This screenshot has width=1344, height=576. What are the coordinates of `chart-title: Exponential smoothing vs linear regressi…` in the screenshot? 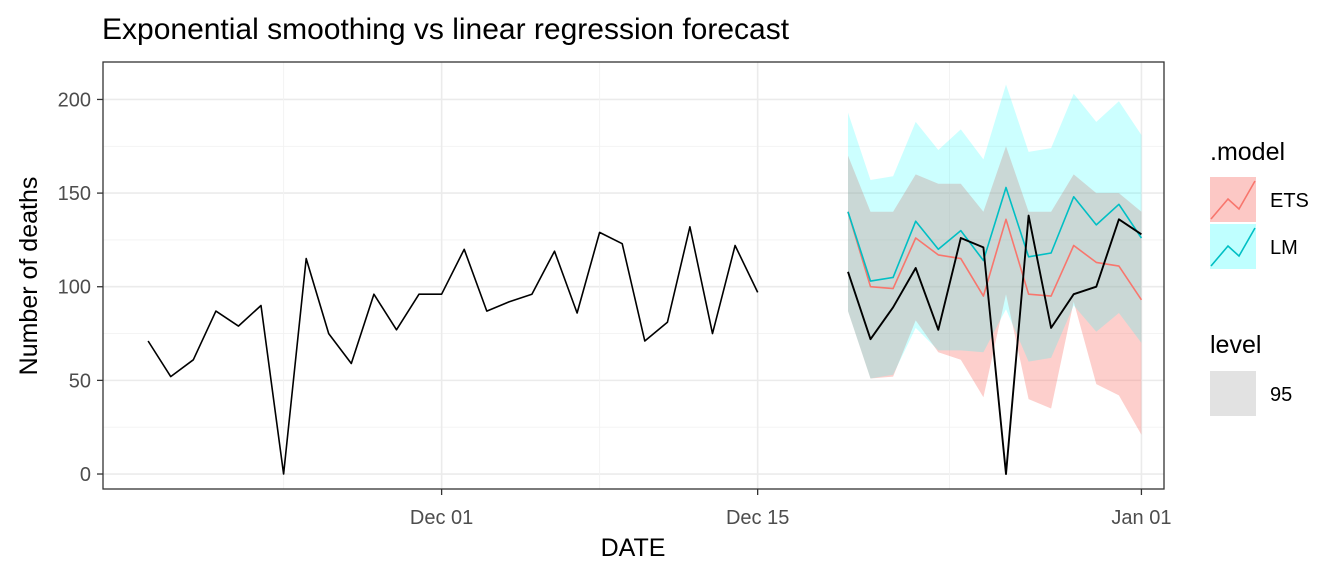 It's located at (446, 29).